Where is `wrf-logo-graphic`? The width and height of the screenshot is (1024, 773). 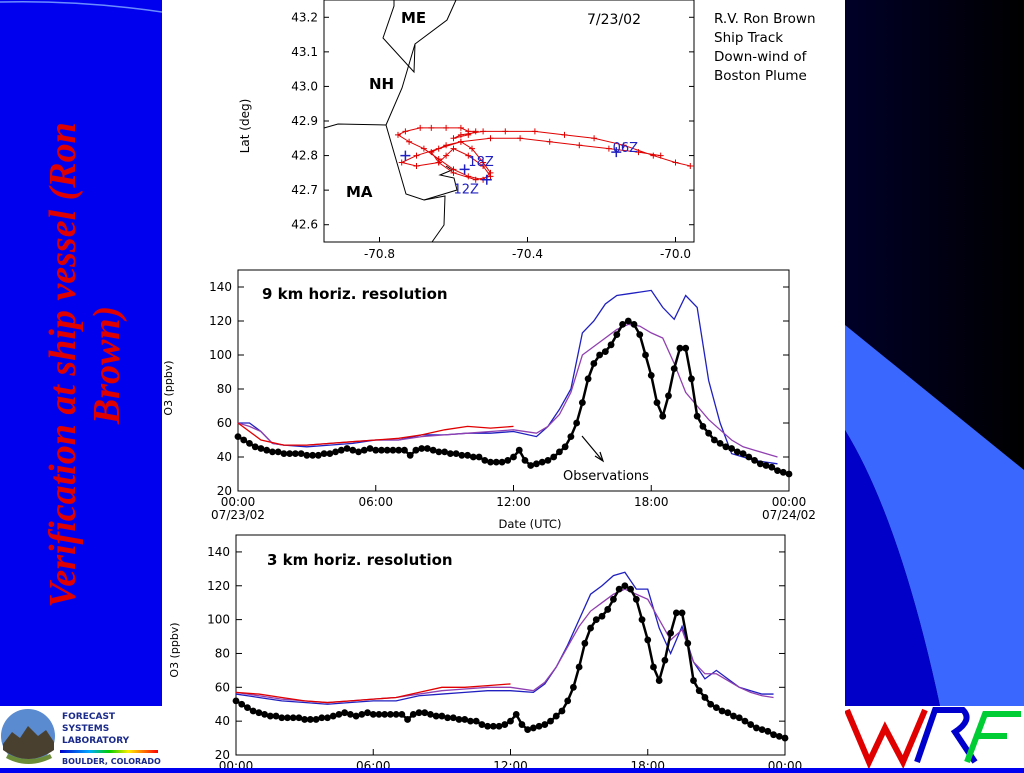 wrf-logo-graphic is located at coordinates (932, 738).